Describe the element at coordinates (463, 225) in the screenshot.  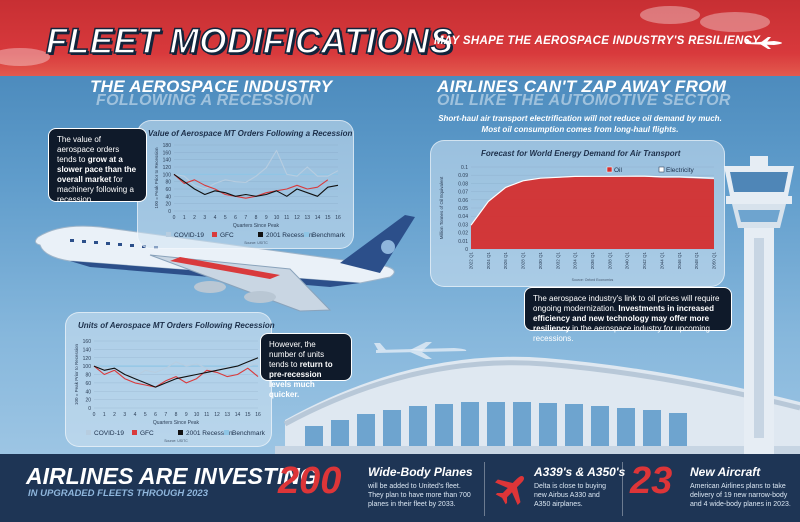
I see `y-tick-label: 0.03` at that location.